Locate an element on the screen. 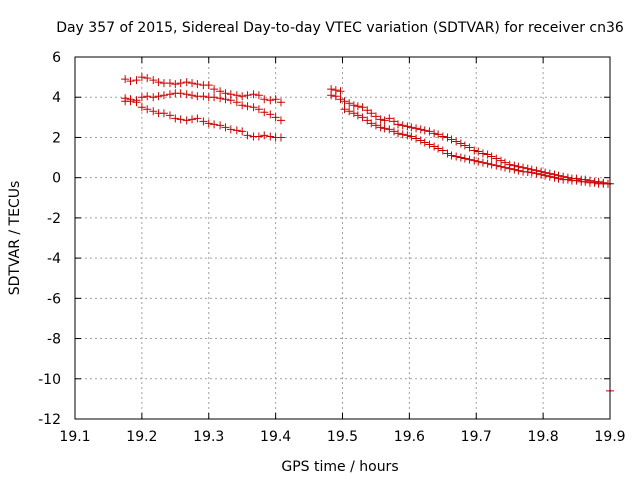  x-tick-label: 19.4 is located at coordinates (275, 437).